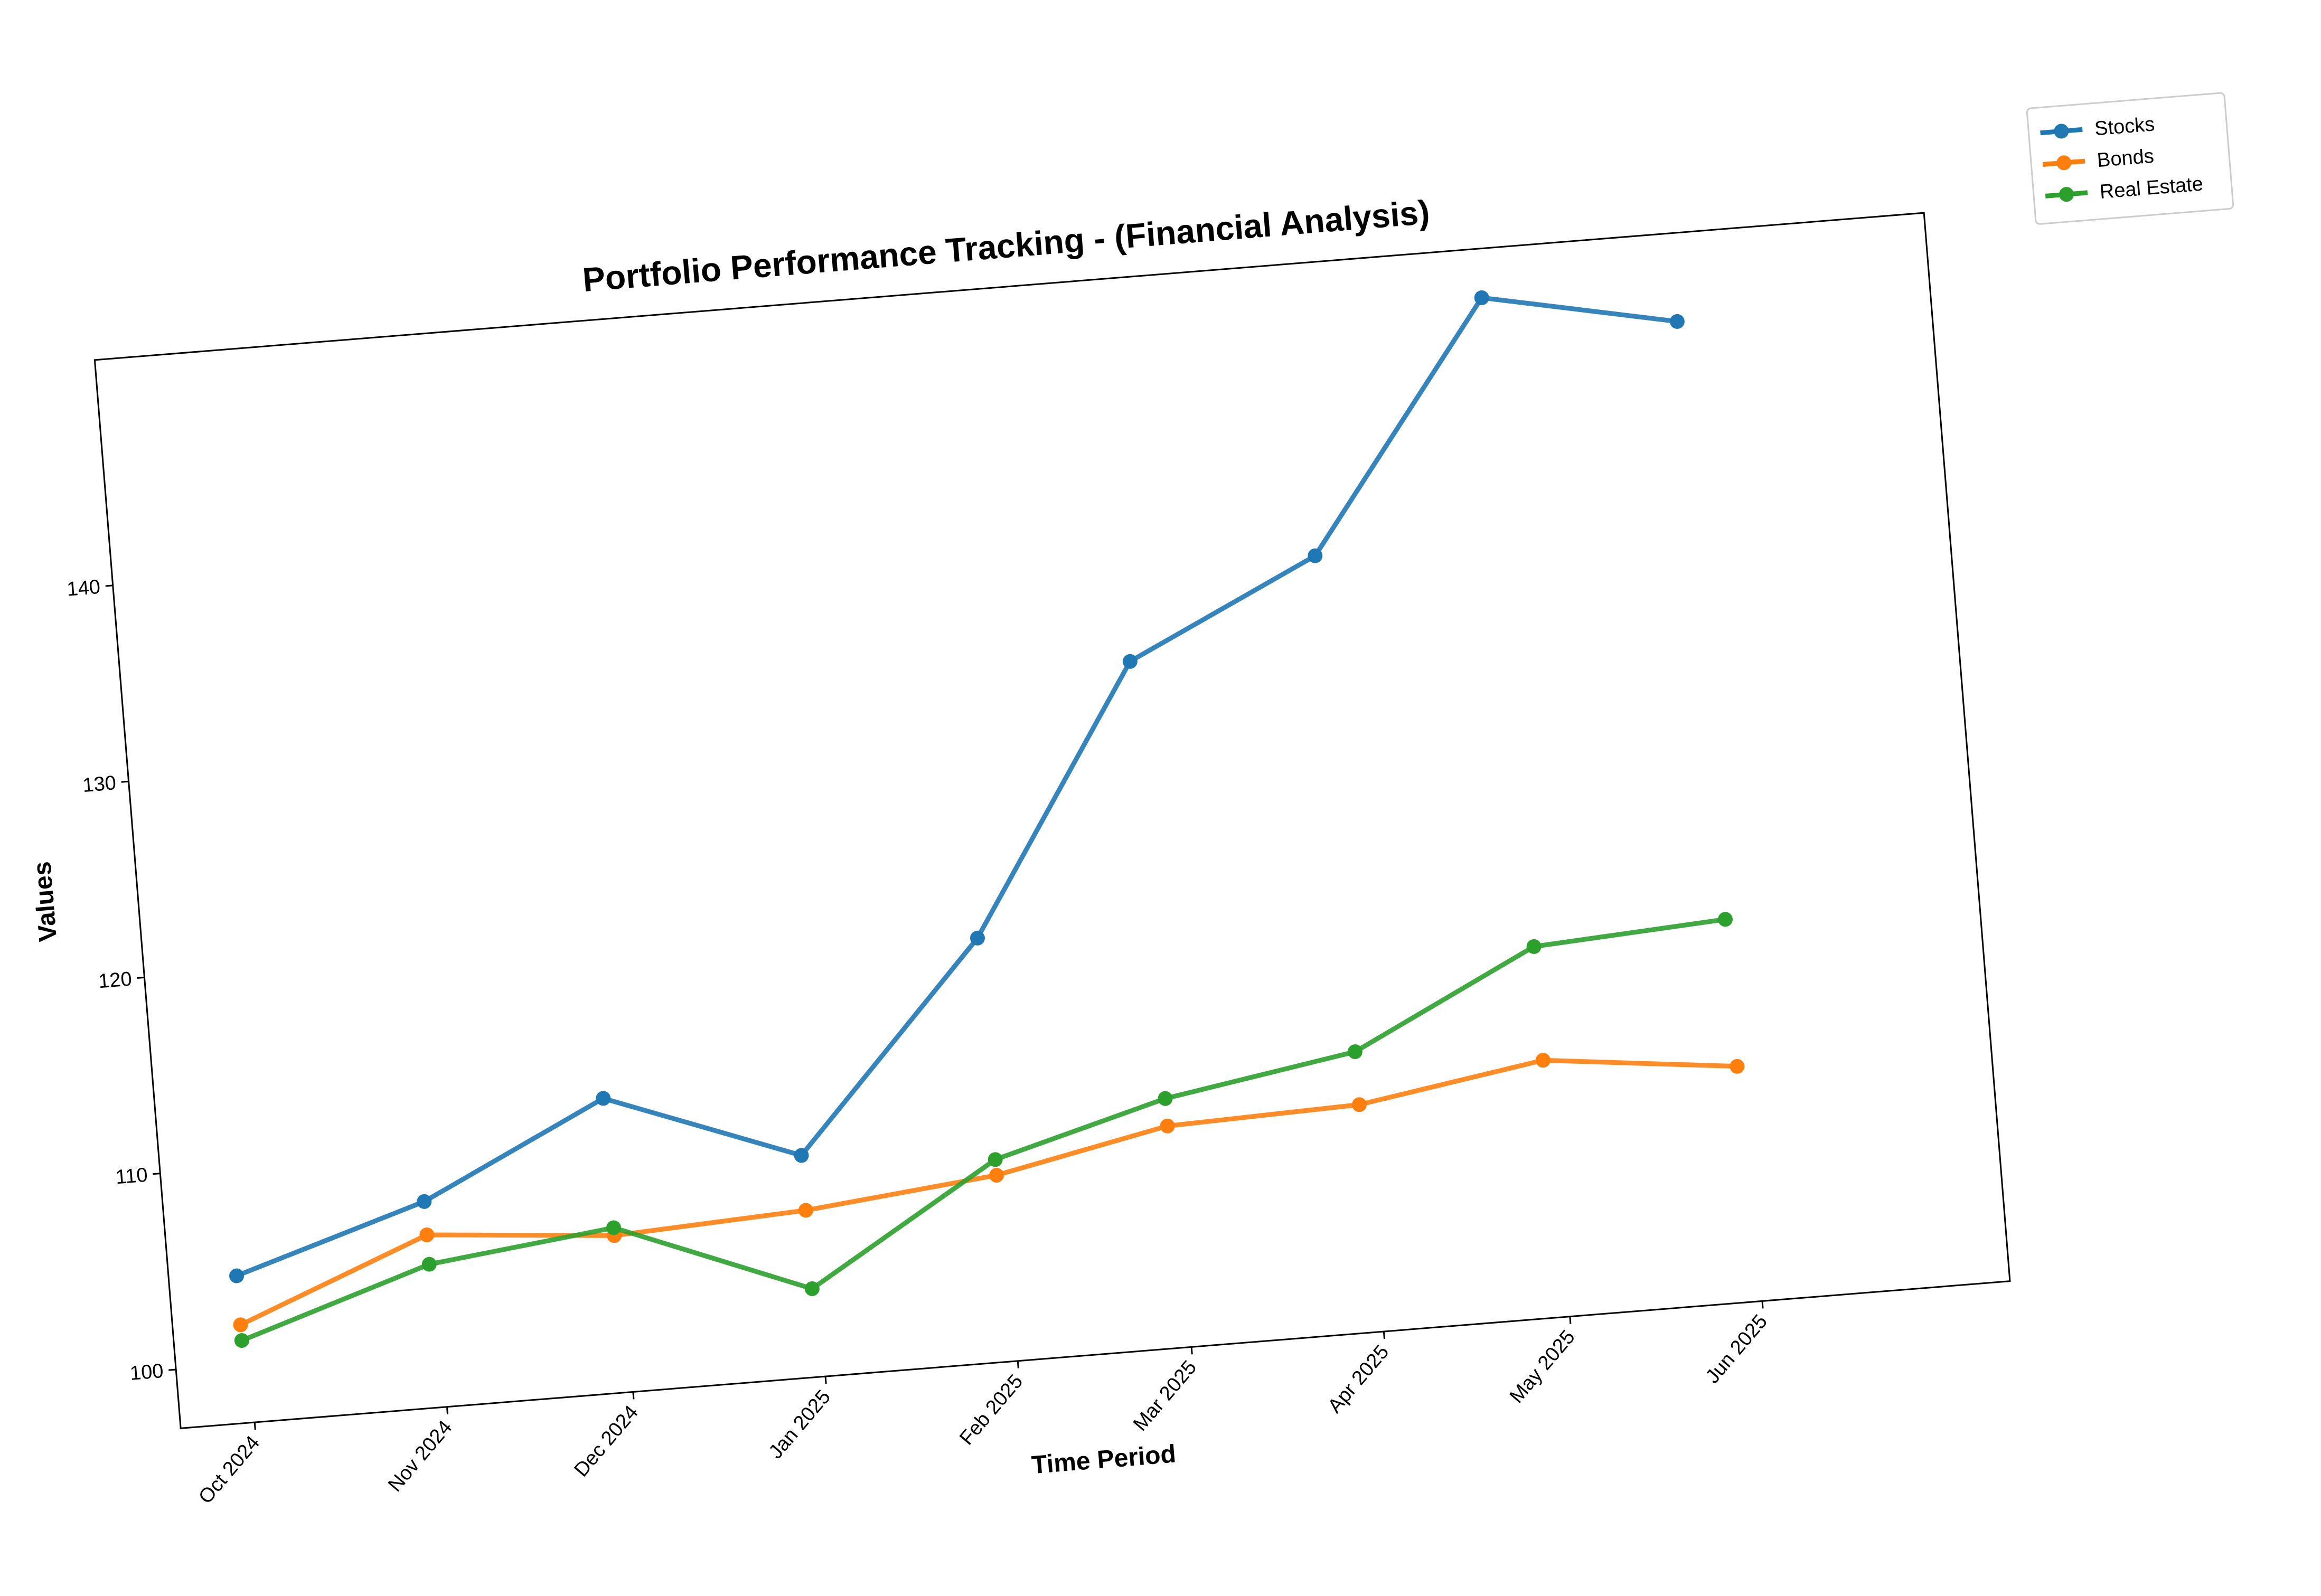 Image resolution: width=2321 pixels, height=1596 pixels. I want to click on y-axis-label: Values, so click(45, 902).